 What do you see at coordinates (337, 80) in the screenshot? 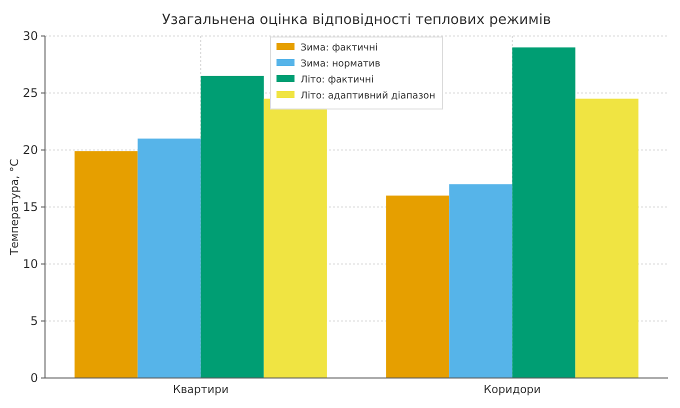
I see `legend-label: Літо: фактичні` at bounding box center [337, 80].